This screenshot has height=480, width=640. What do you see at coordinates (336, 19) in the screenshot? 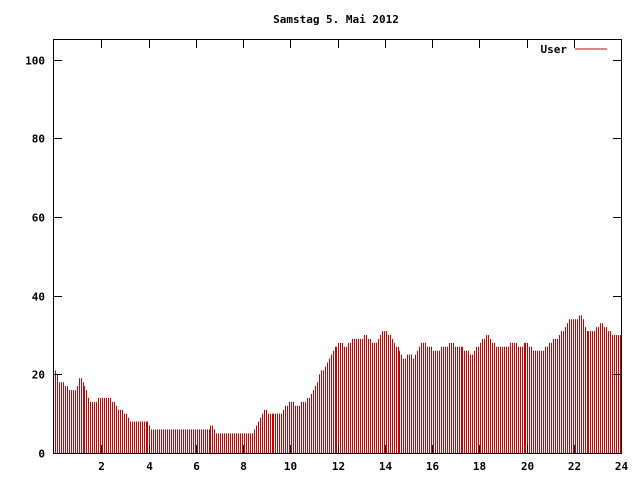
I see `chart-title: Samstag 5. Mai 2012` at bounding box center [336, 19].